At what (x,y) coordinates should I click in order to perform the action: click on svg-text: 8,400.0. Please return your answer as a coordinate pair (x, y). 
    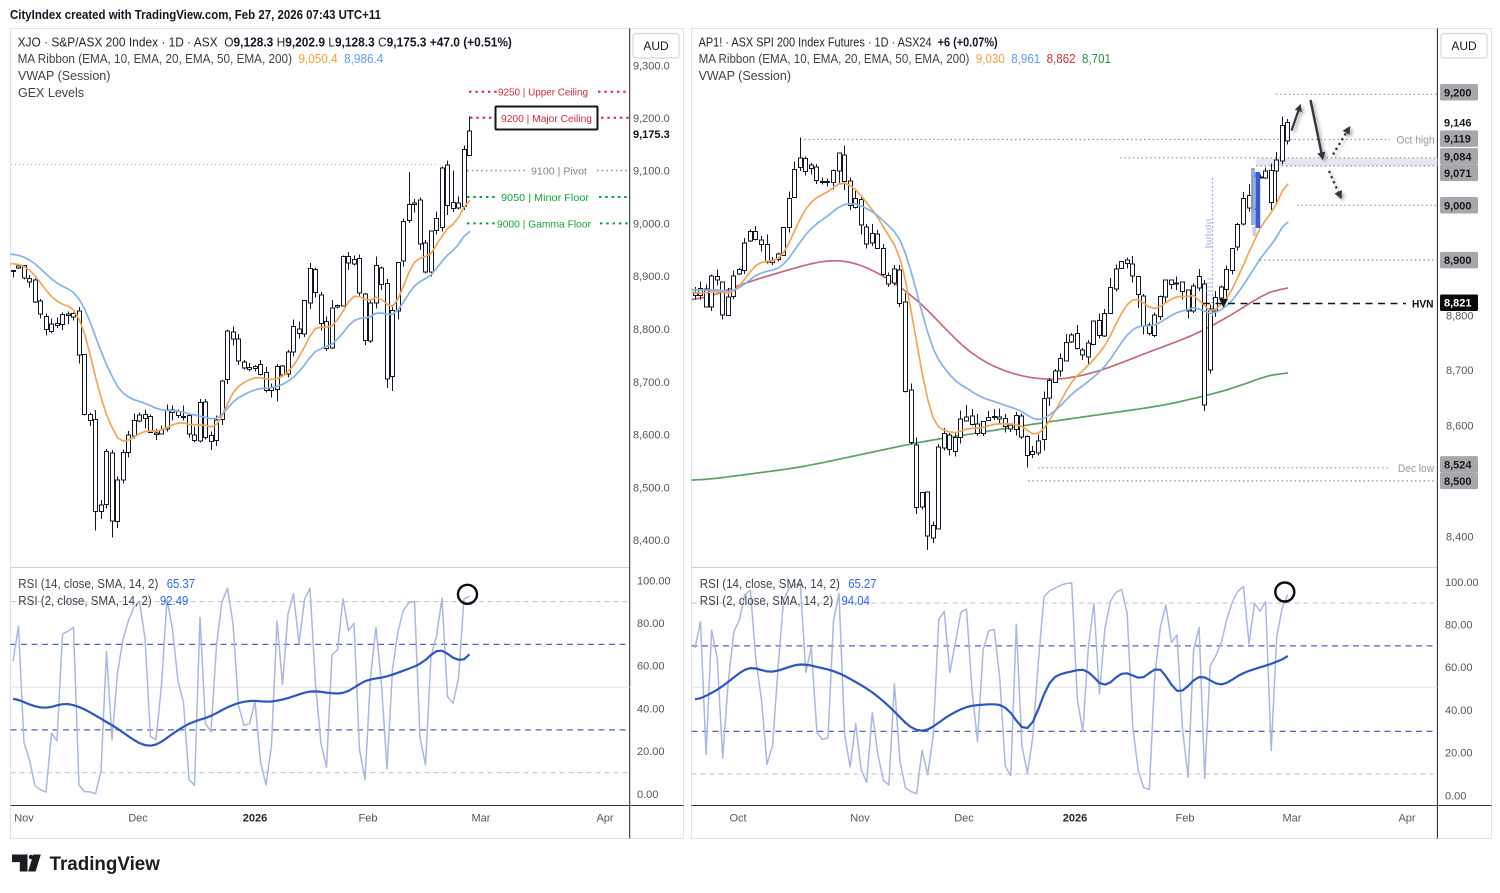
    Looking at the image, I should click on (651, 541).